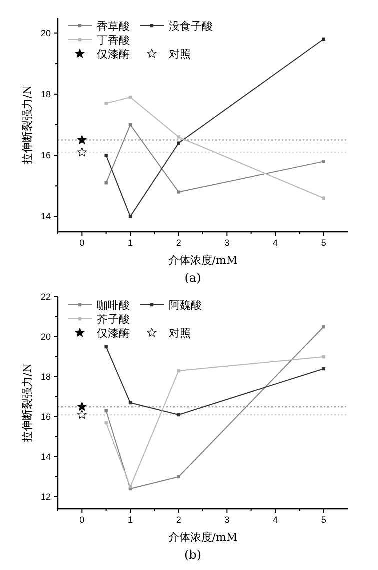  What do you see at coordinates (185, 305) in the screenshot?
I see `legend-label: 阿魏酸` at bounding box center [185, 305].